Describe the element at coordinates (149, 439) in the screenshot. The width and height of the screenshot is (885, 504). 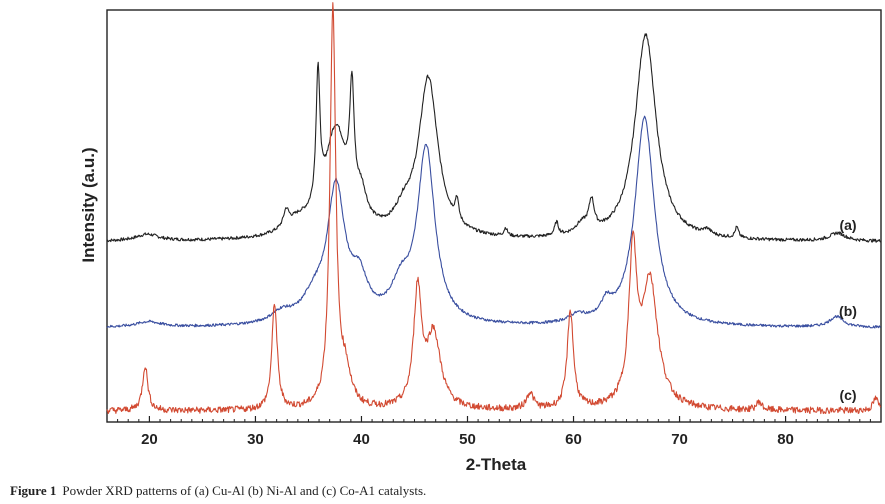
I see `x-tick-label: 20` at that location.